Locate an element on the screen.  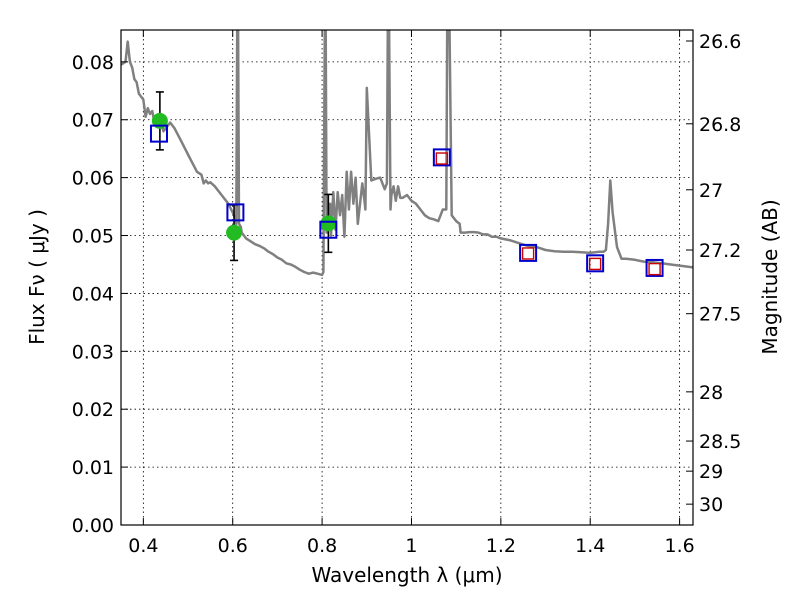
right-tick-label: 29 is located at coordinates (711, 472).